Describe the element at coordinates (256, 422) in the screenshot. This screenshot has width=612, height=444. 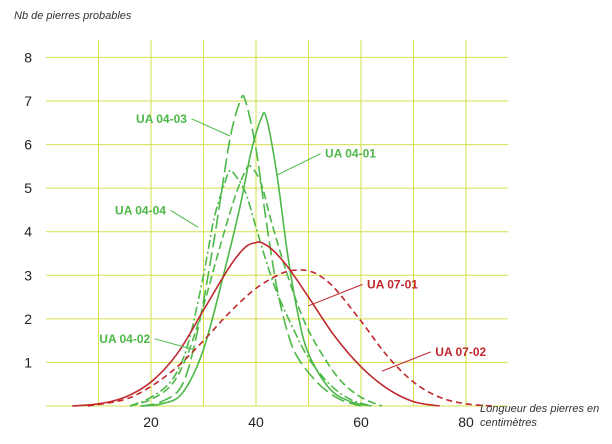
I see `x-tick-label-1: 40` at that location.